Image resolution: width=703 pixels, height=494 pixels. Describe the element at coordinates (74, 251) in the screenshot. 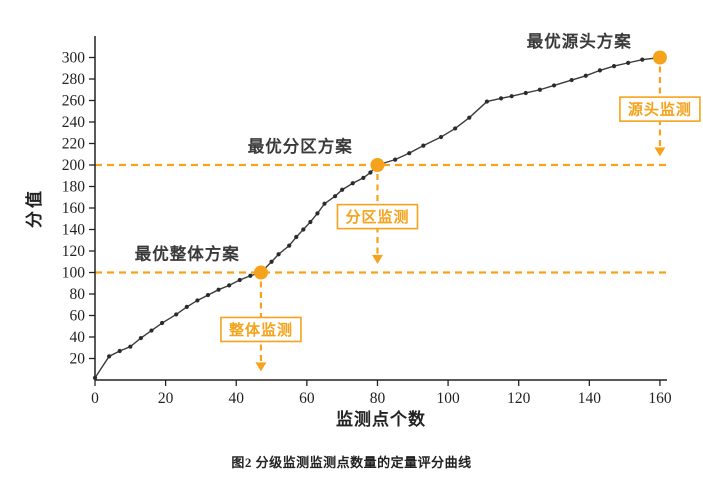

I see `y-tick-label: 120` at that location.